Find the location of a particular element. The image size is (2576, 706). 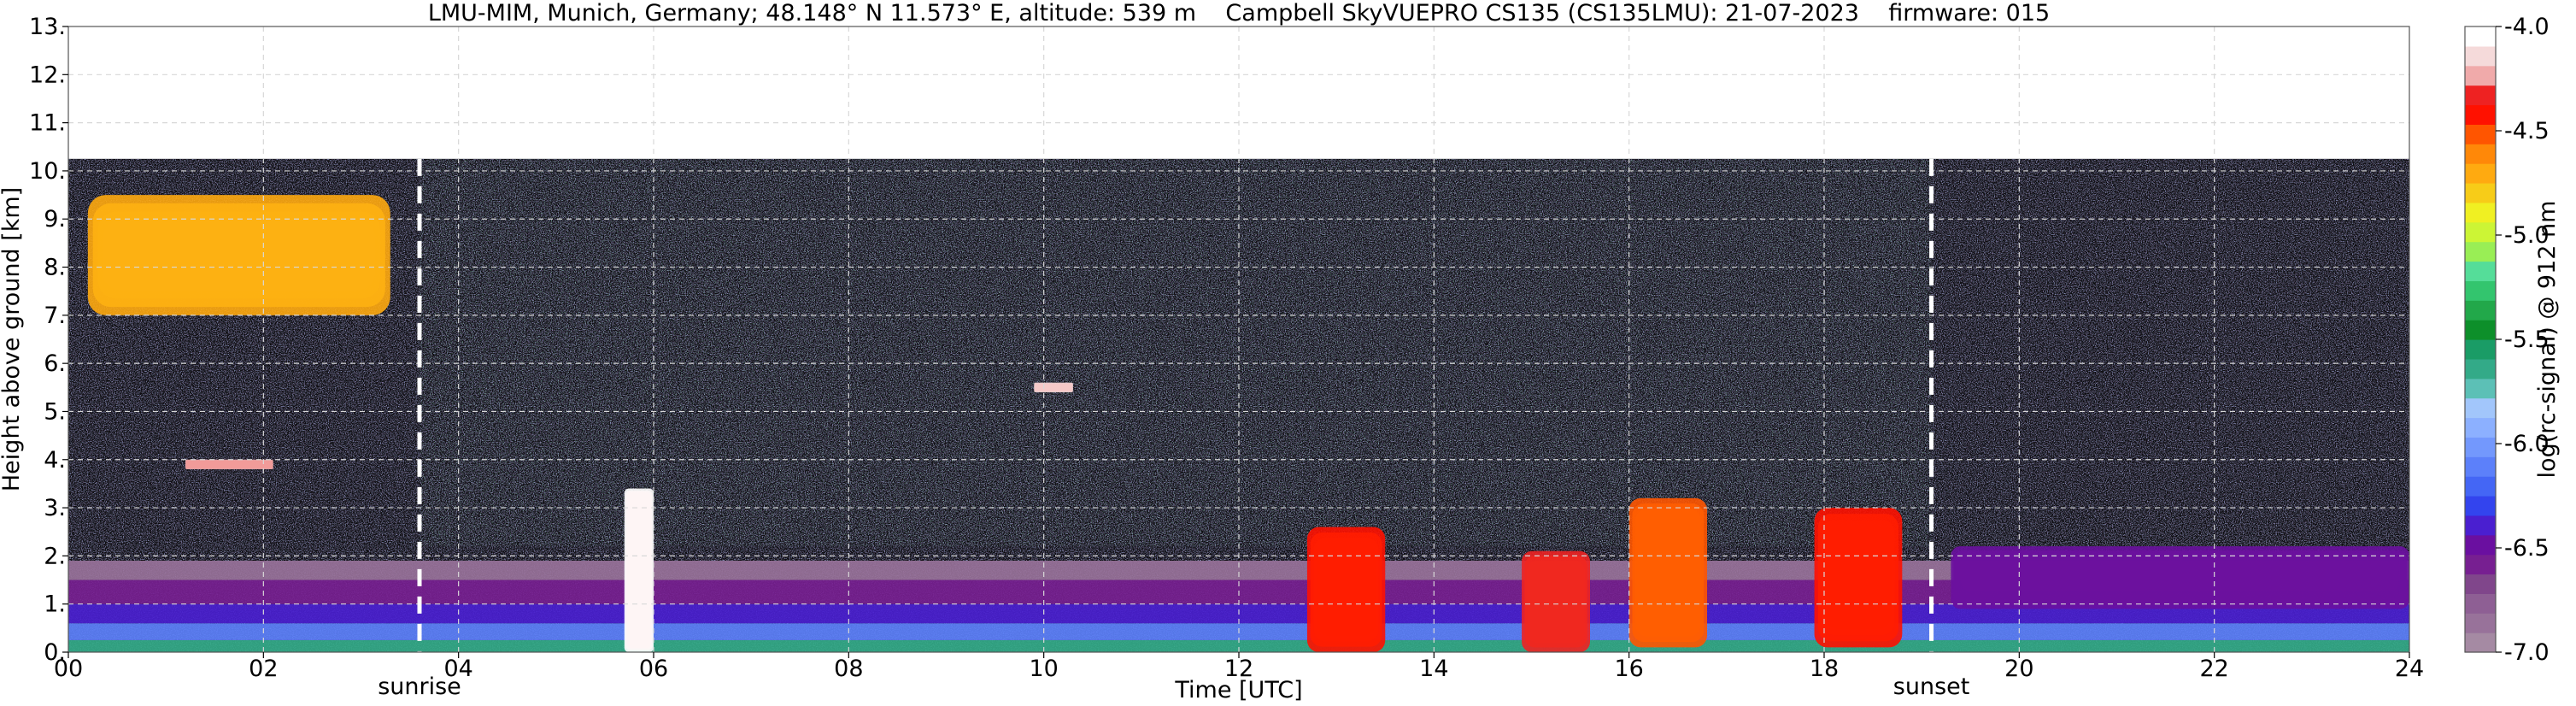

x-tick-label: 12 is located at coordinates (1238, 669).